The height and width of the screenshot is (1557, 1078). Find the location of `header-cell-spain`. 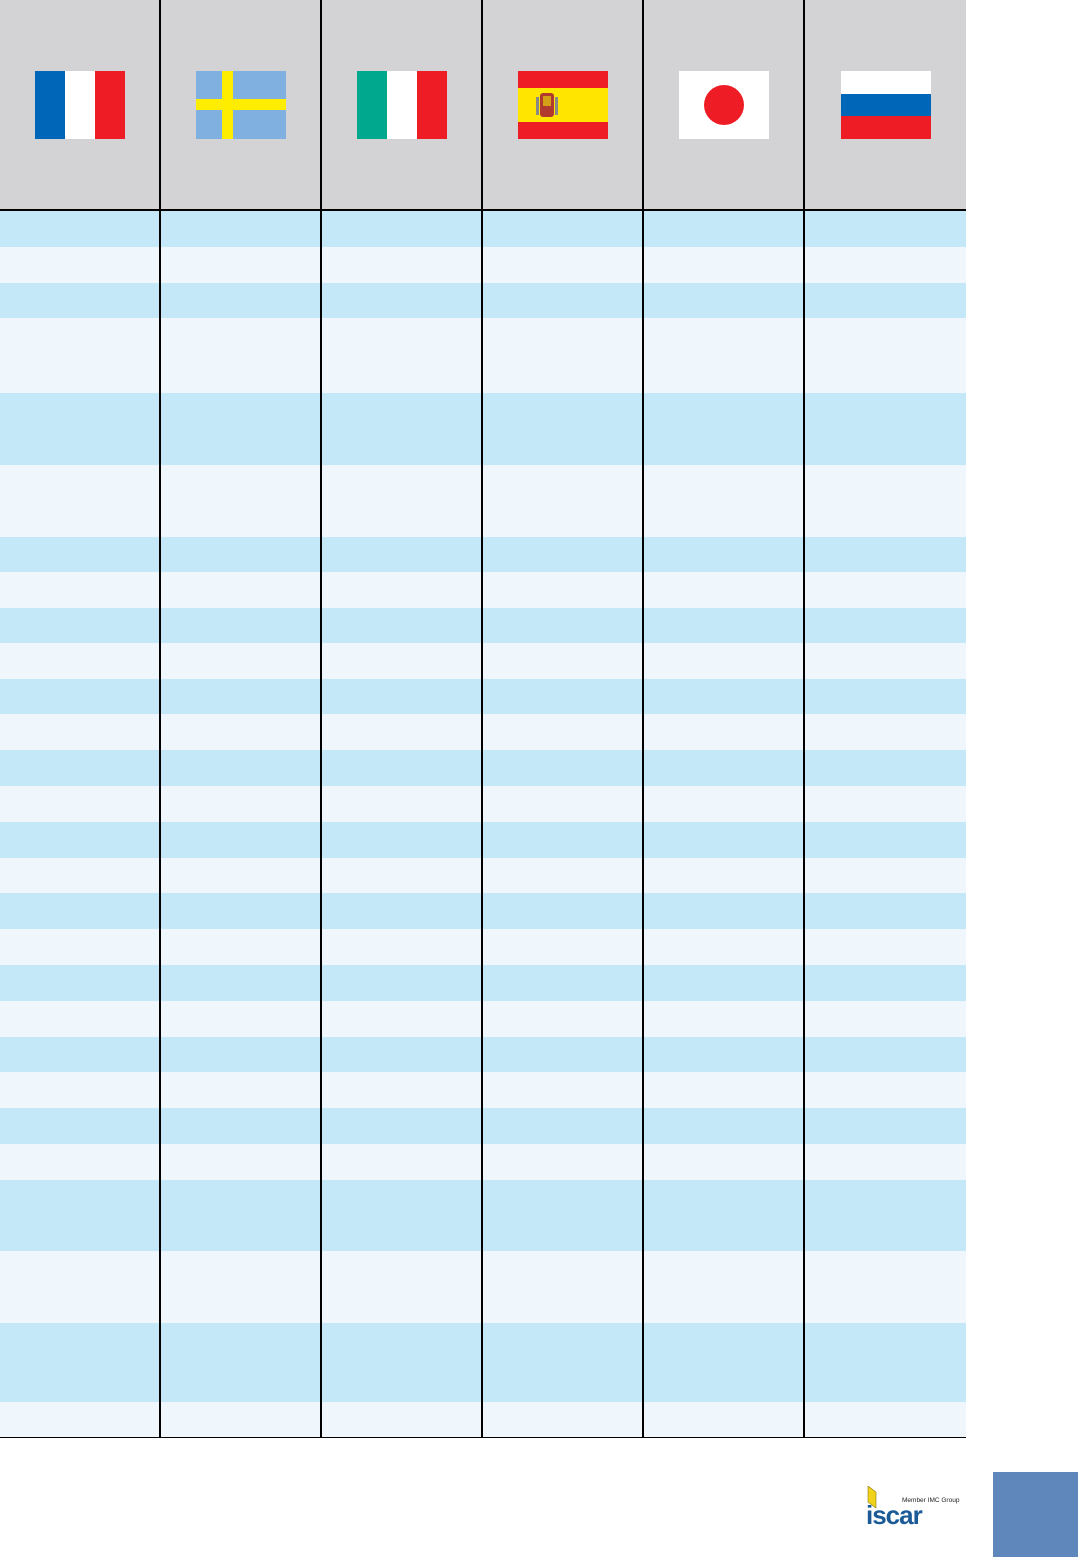

header-cell-spain is located at coordinates (563, 104).